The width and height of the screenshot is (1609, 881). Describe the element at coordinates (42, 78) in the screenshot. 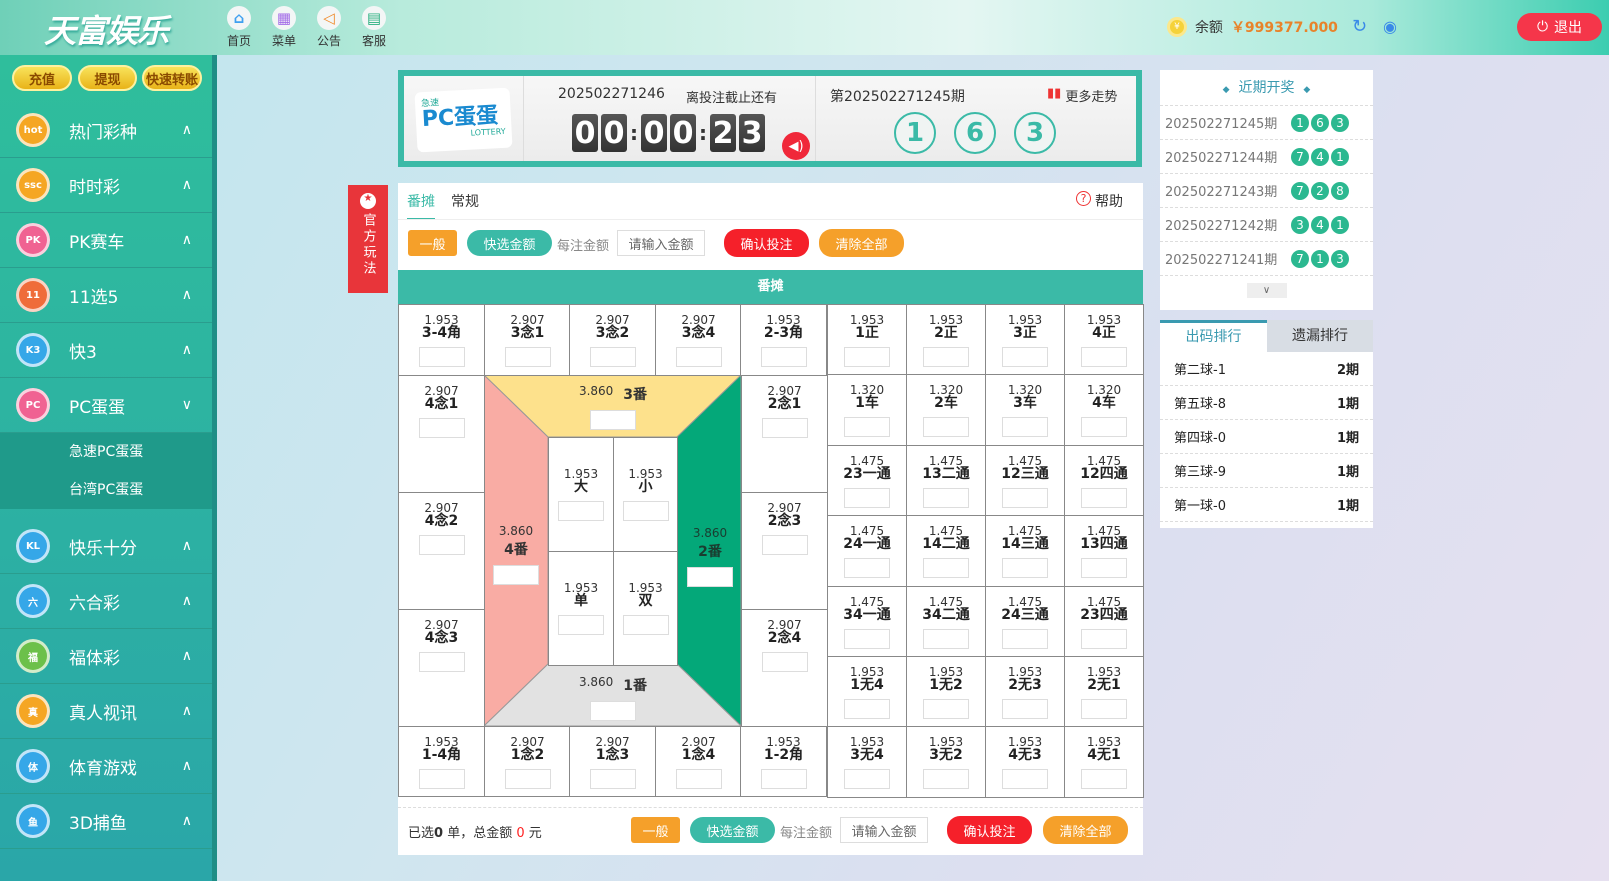

I see `deposit-button: 充值` at that location.